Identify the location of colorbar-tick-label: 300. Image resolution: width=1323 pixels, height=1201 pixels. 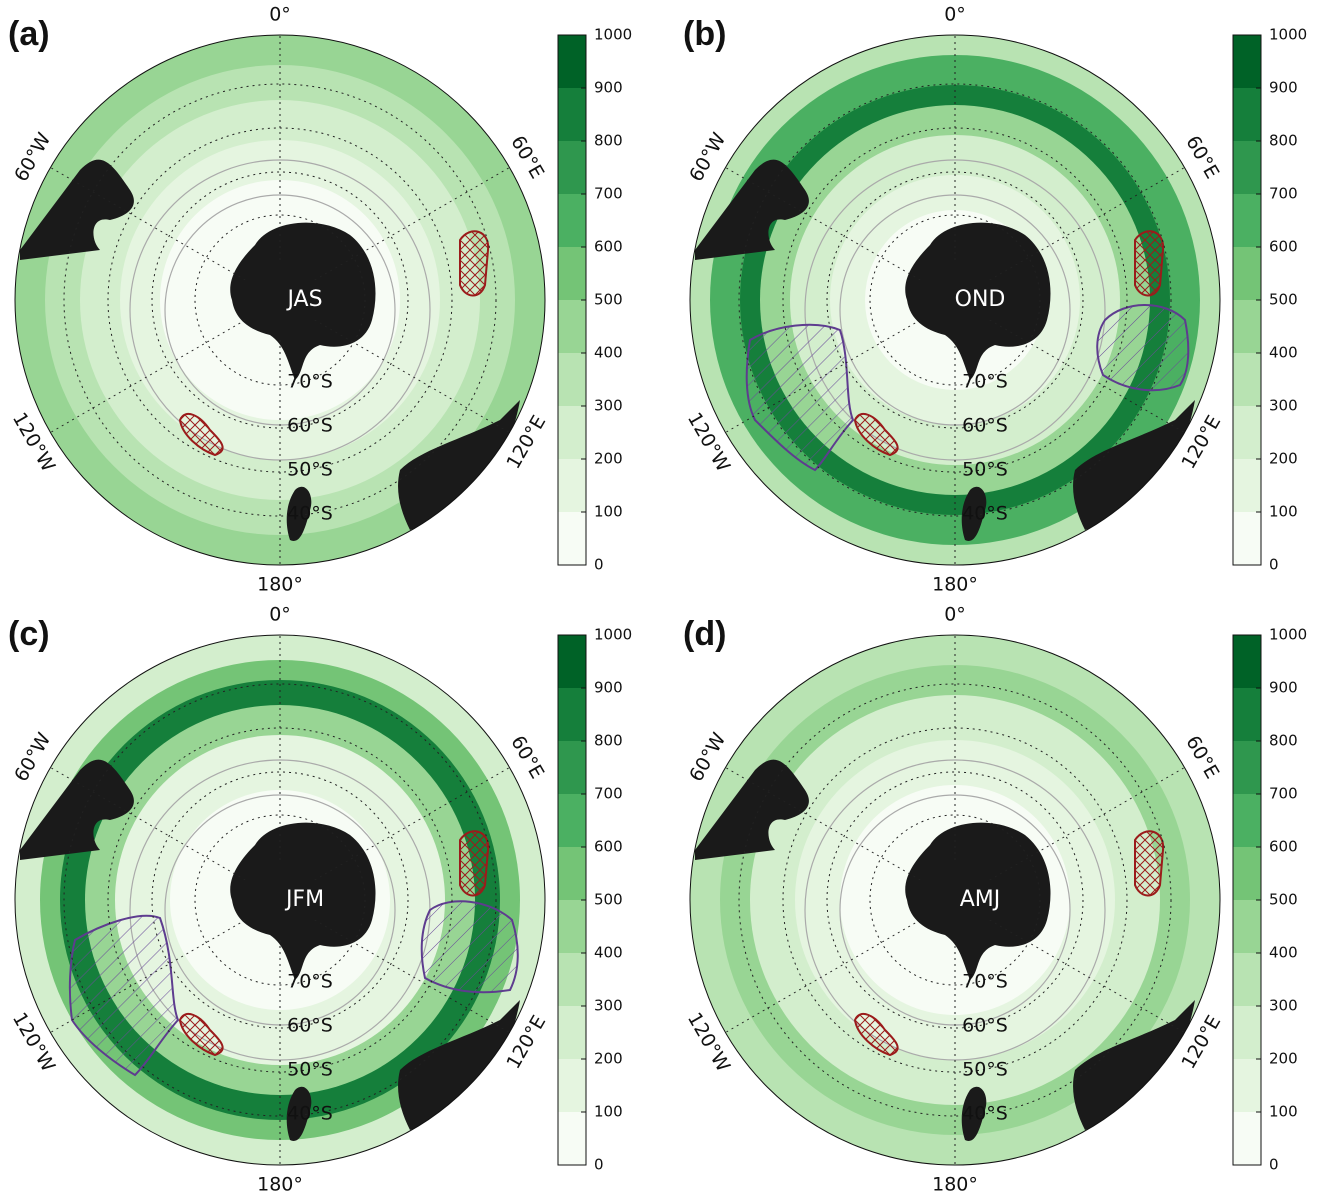
(608, 406).